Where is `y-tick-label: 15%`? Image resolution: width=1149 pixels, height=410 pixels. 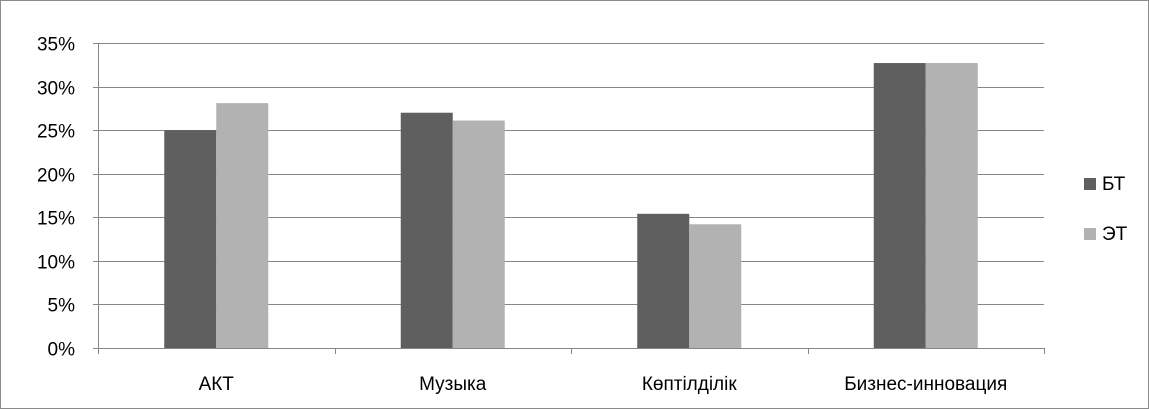
y-tick-label: 15% is located at coordinates (56, 219).